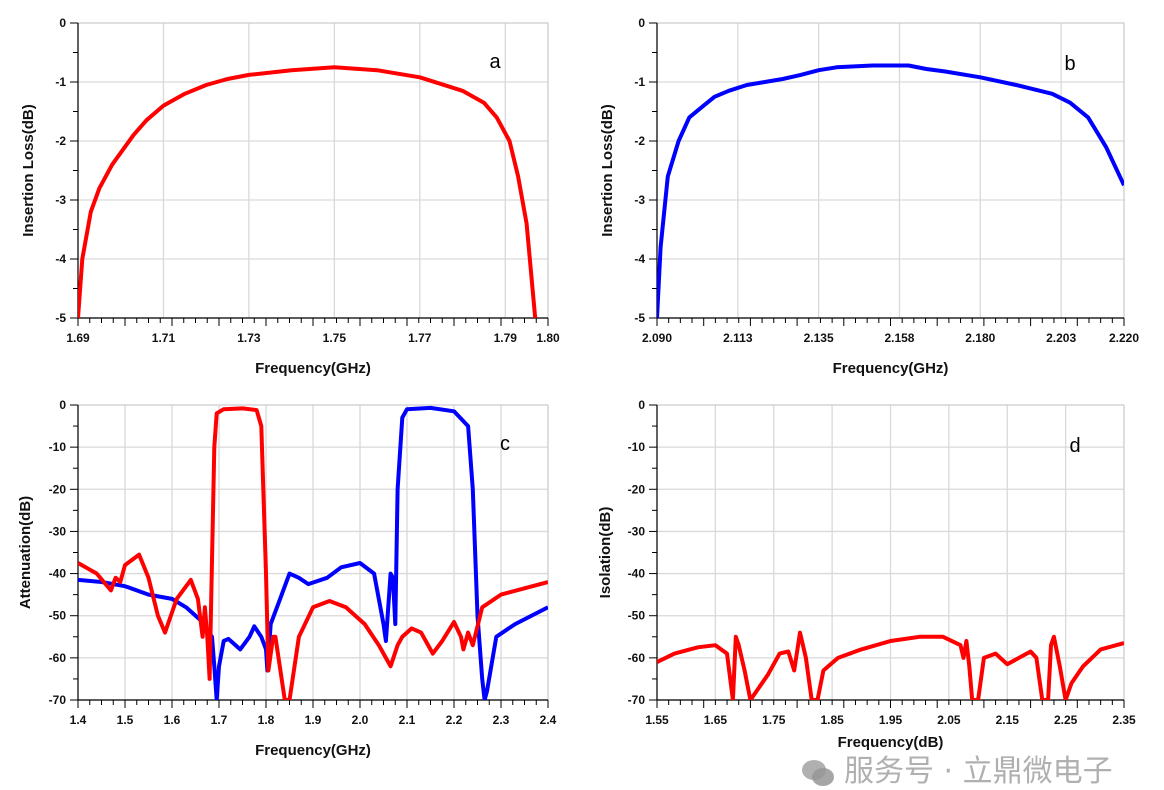  Describe the element at coordinates (249, 338) in the screenshot. I see `x-tick-label: 1.73` at that location.